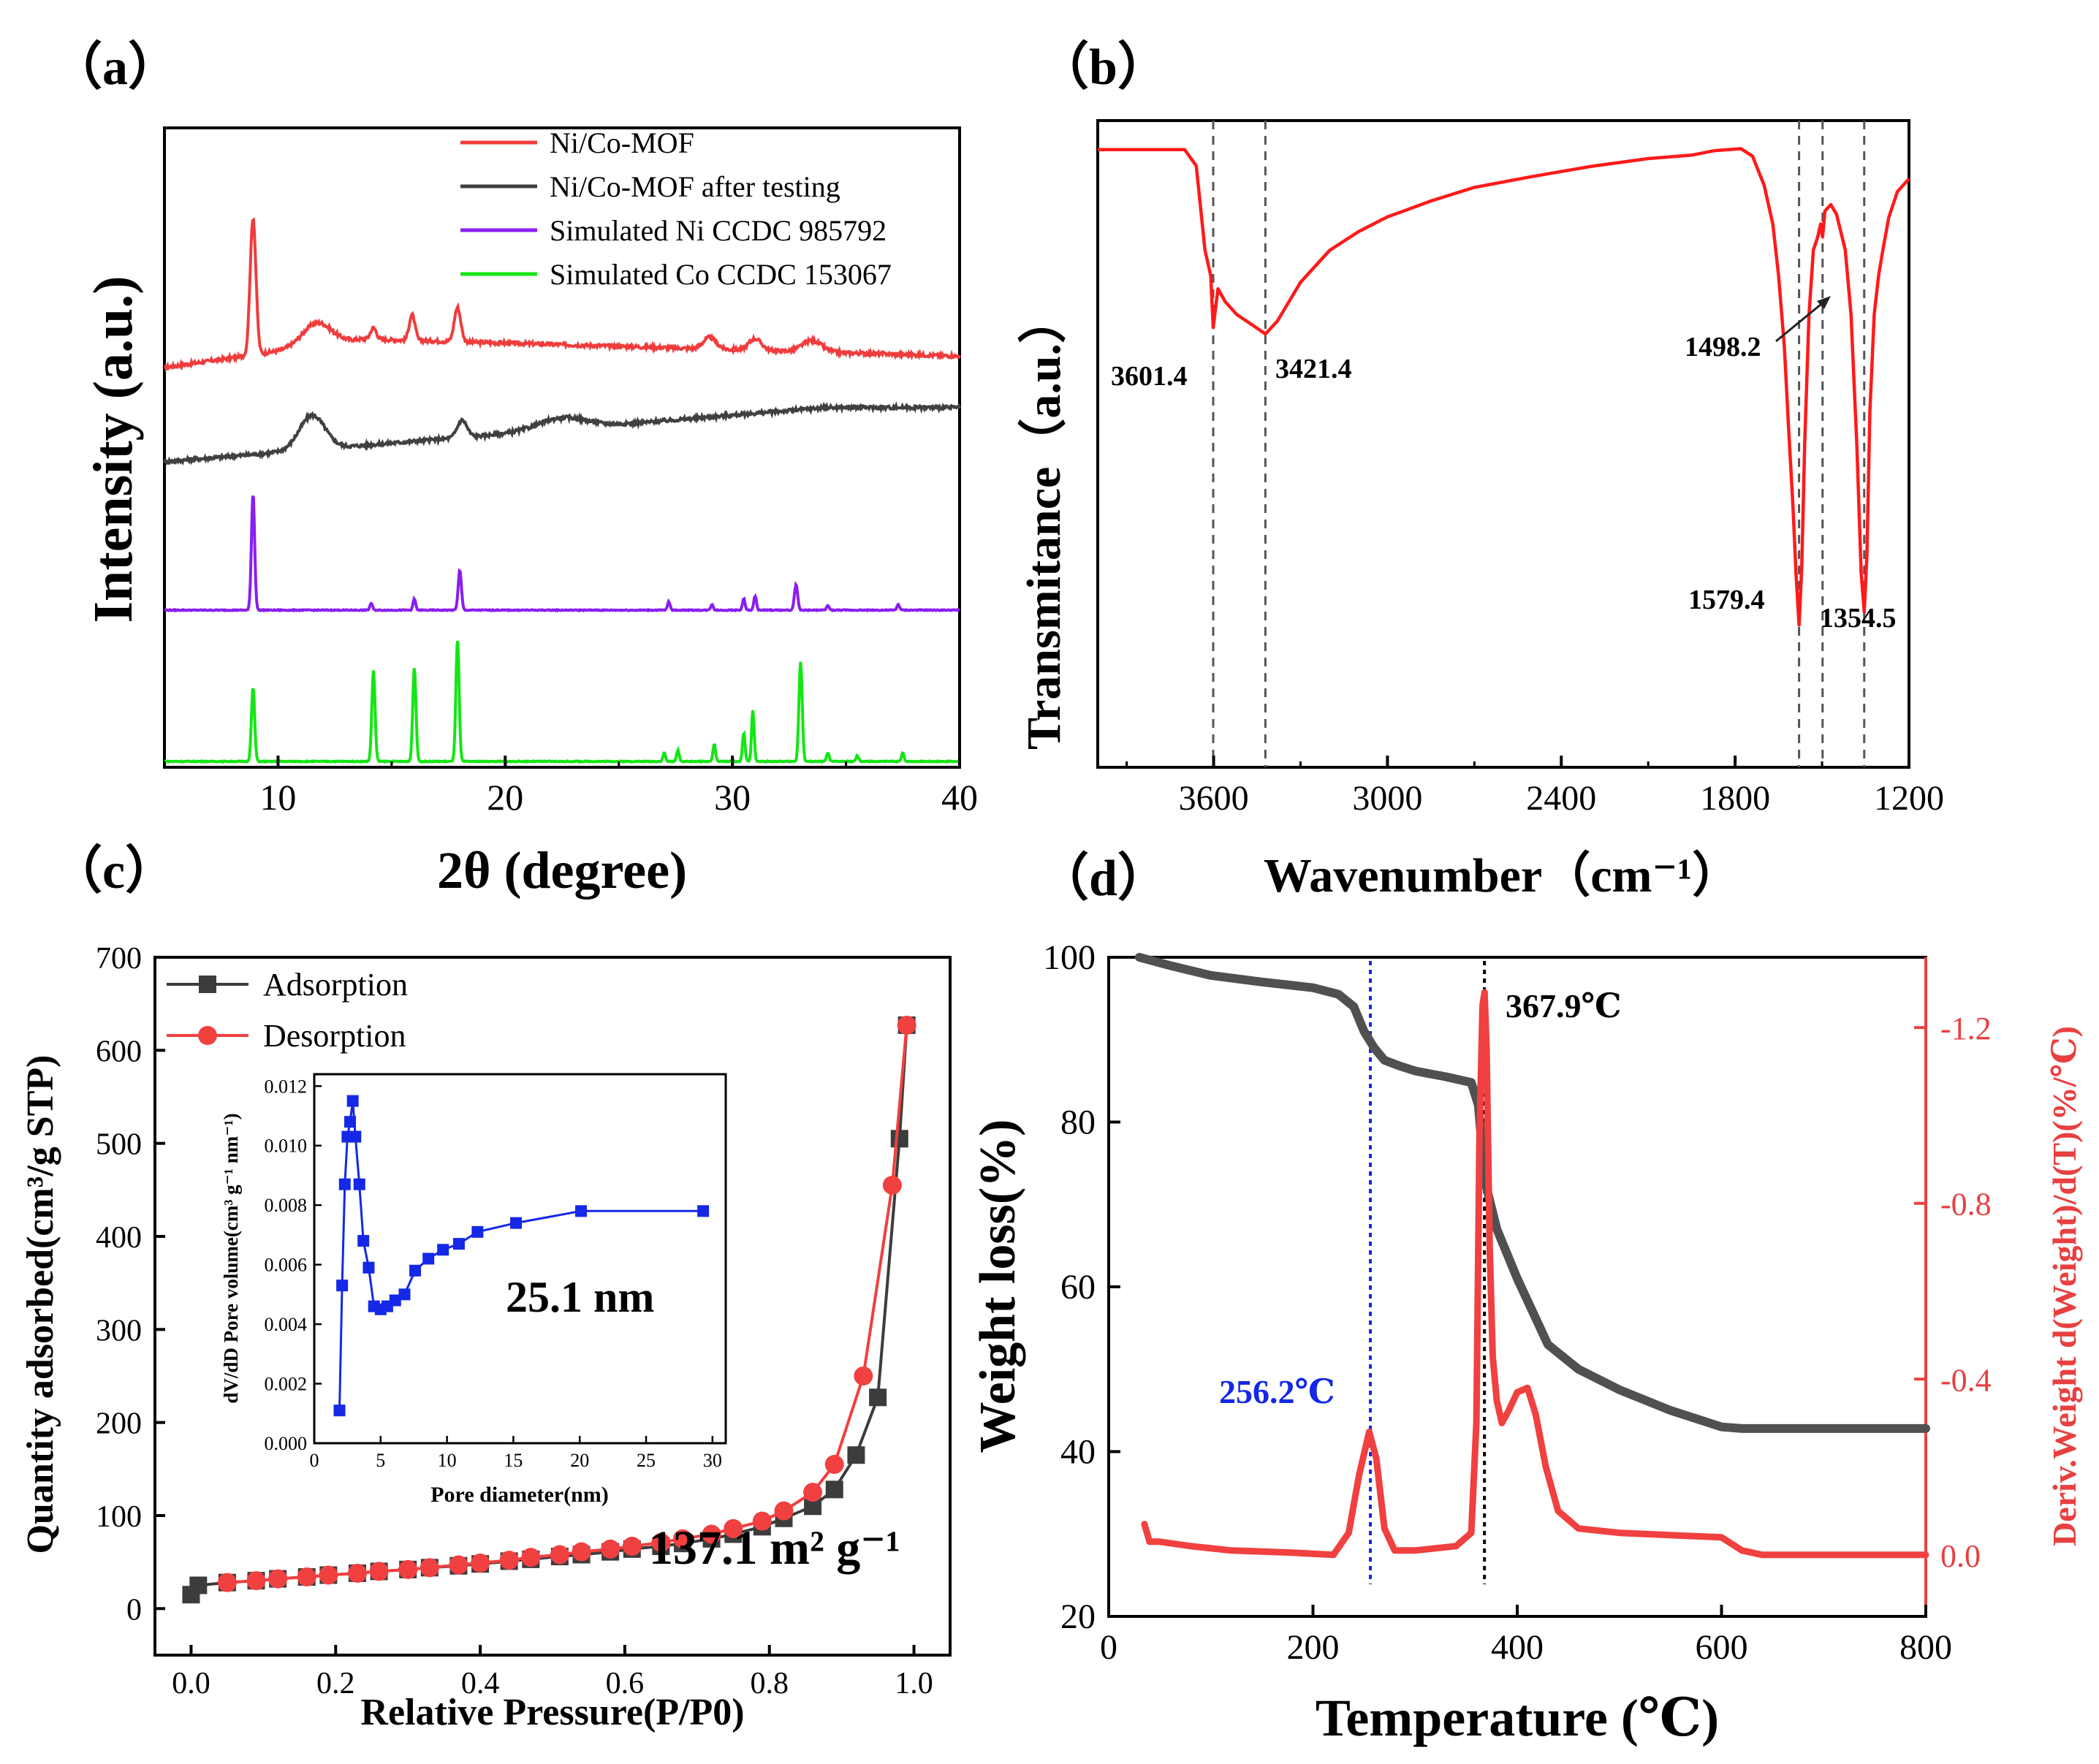 The height and width of the screenshot is (1764, 2099). Describe the element at coordinates (207, 984) in the screenshot. I see `c-legend-marker` at that location.